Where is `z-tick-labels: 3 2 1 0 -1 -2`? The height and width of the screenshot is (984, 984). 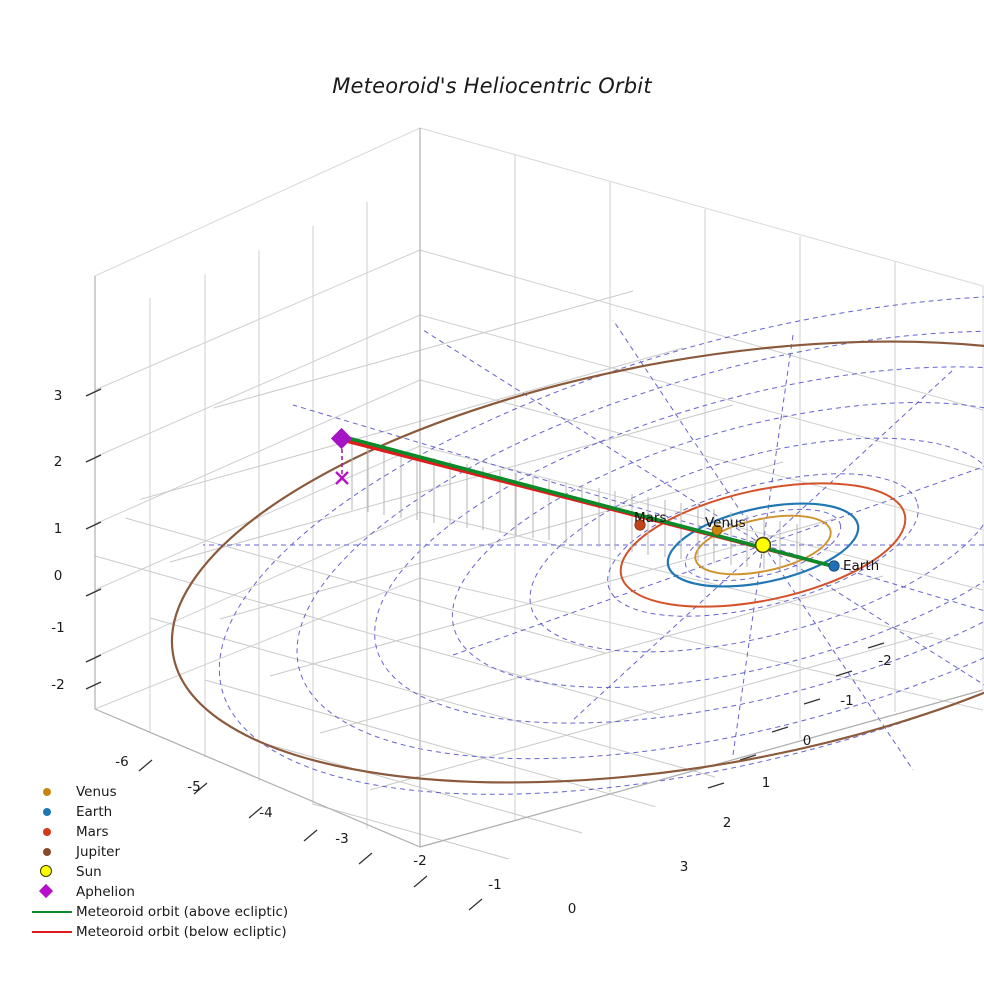 z-tick-labels: 3 2 1 0 -1 -2 is located at coordinates (57, 540).